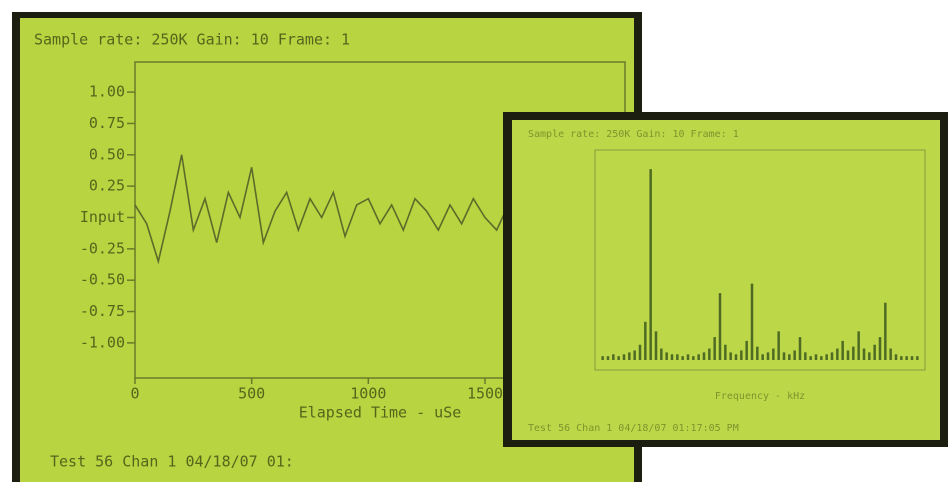  I want to click on x-tick-label: 1000, so click(368, 394).